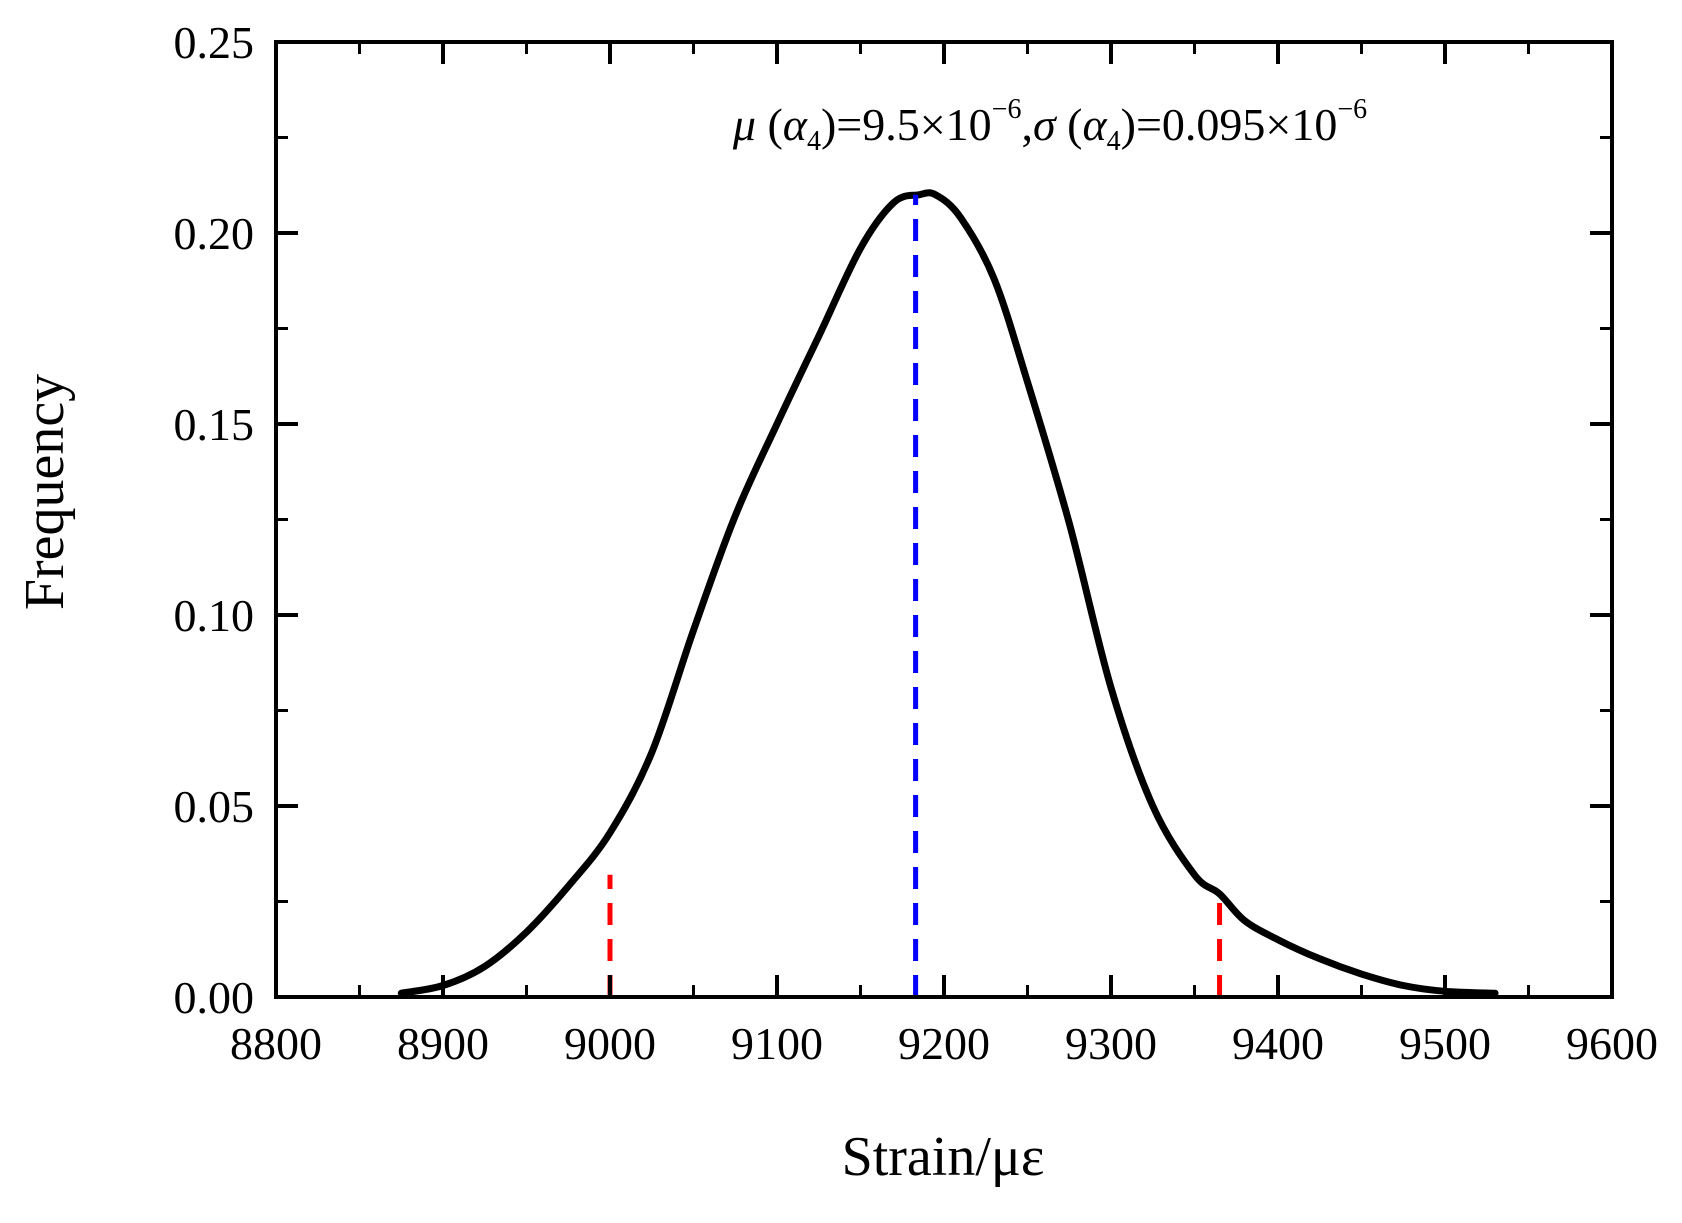  What do you see at coordinates (943, 1157) in the screenshot?
I see `x-axis-title: Strain/με` at bounding box center [943, 1157].